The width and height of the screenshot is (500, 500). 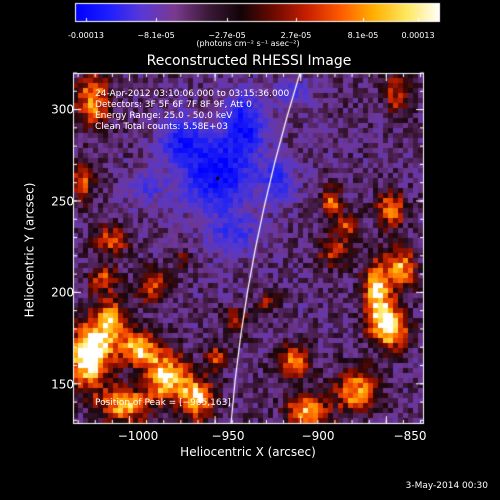 What do you see at coordinates (62, 292) in the screenshot?
I see `y-tick-label: 200` at bounding box center [62, 292].